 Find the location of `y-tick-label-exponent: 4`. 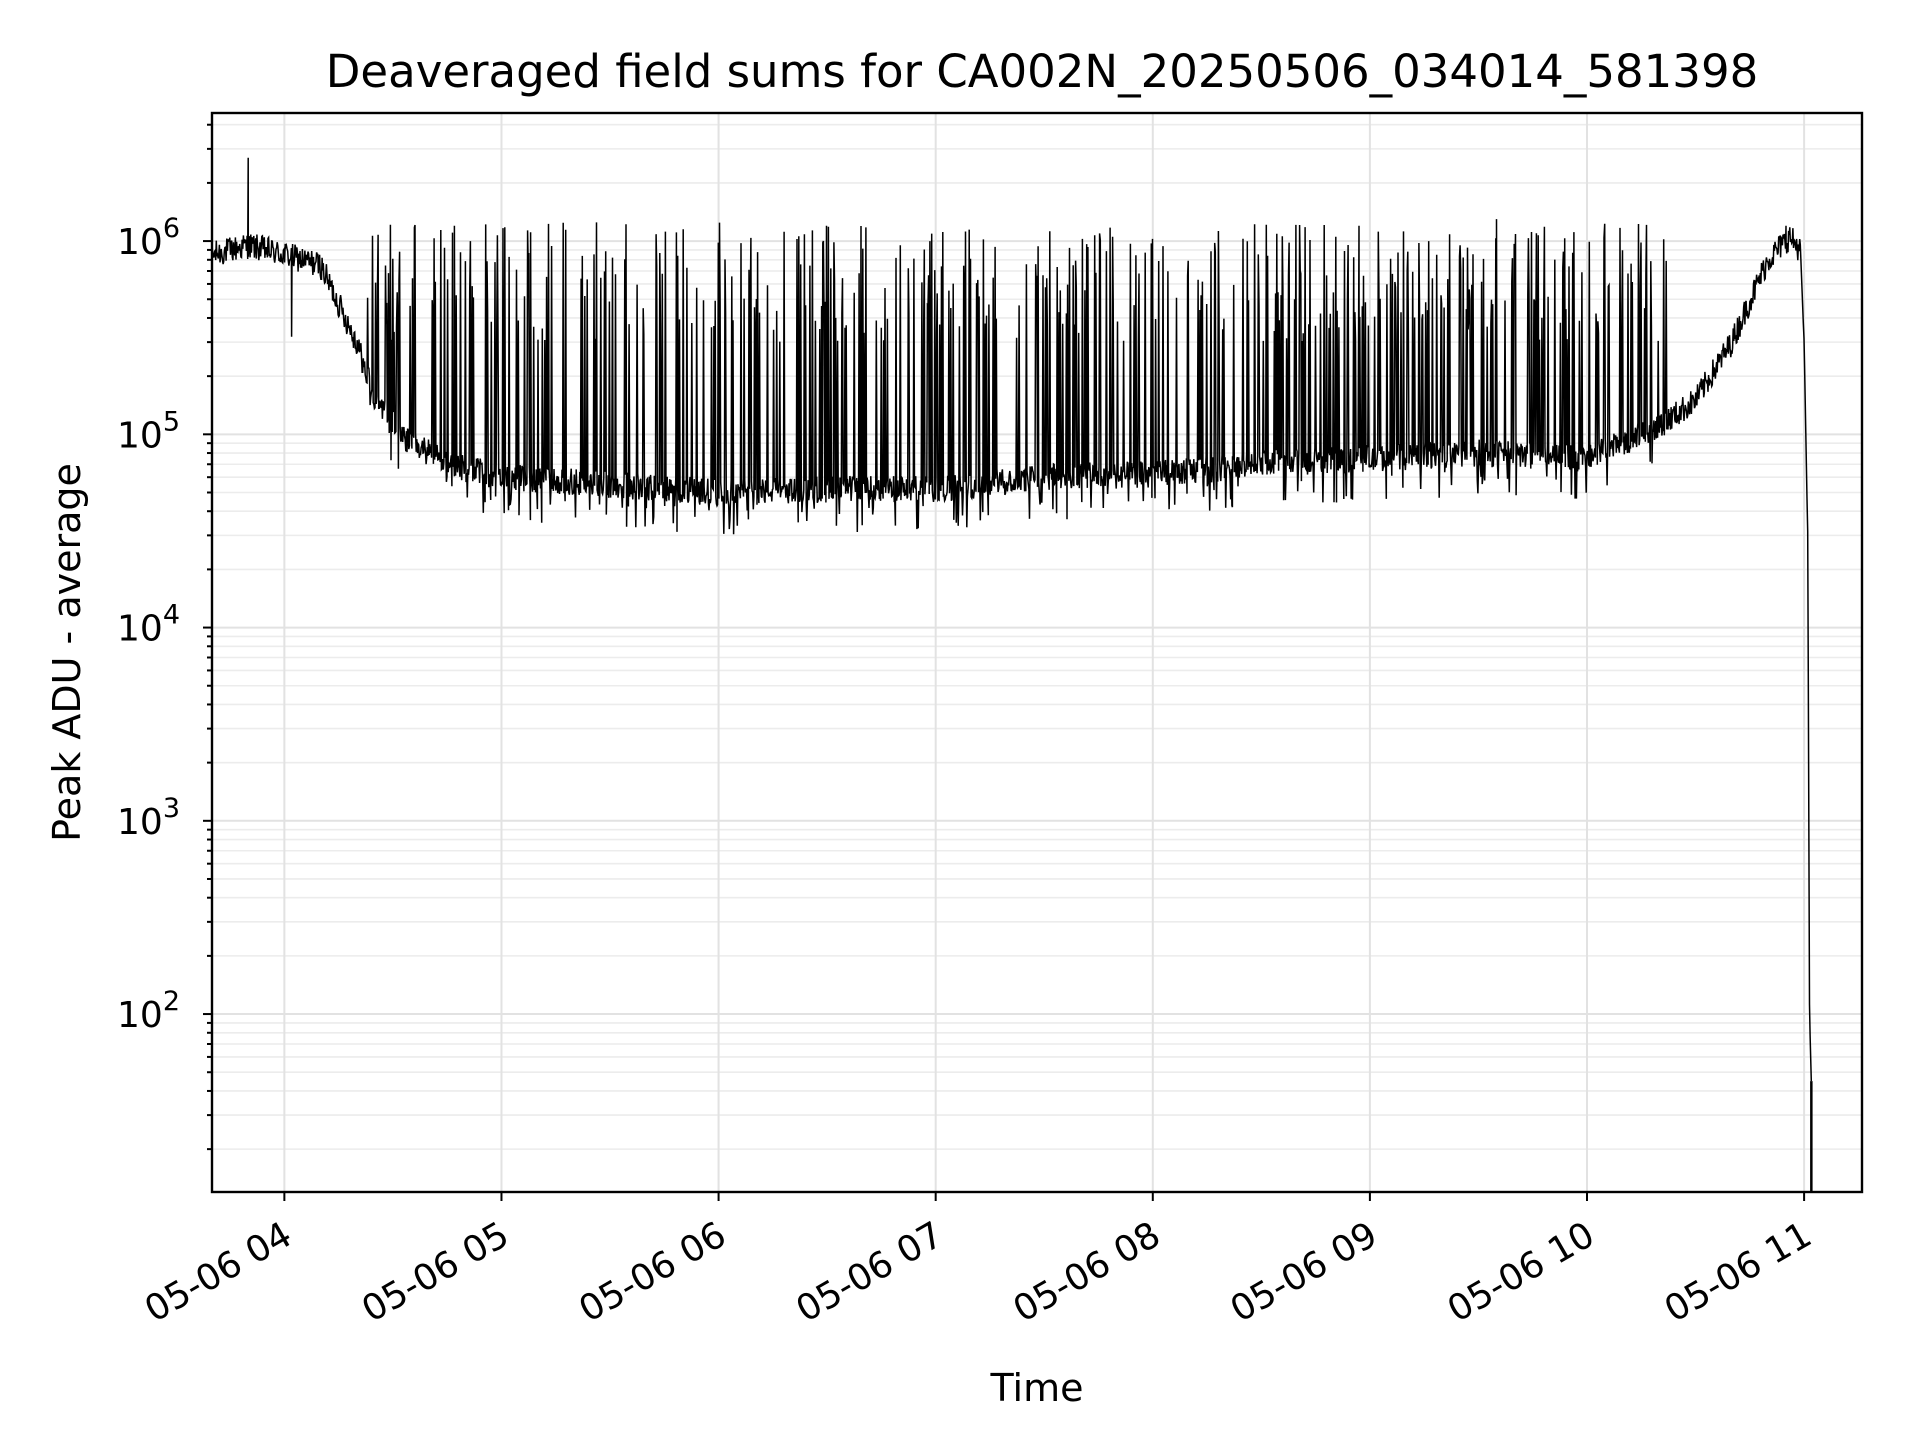

y-tick-label-exponent: 4 is located at coordinates (171, 615).